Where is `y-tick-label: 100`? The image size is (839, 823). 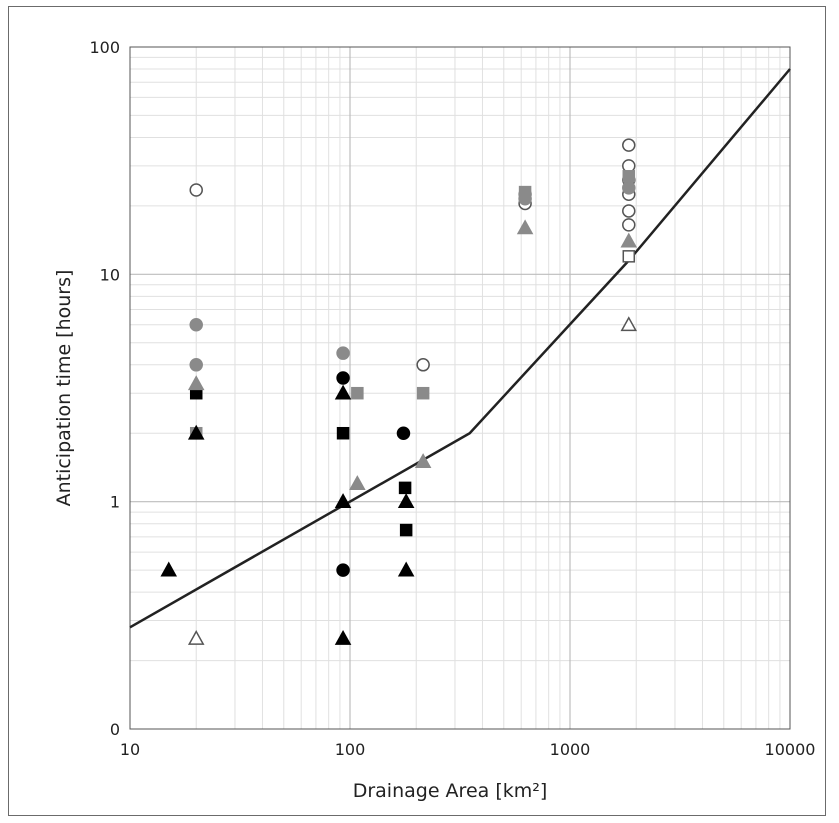 y-tick-label: 100 is located at coordinates (104, 47).